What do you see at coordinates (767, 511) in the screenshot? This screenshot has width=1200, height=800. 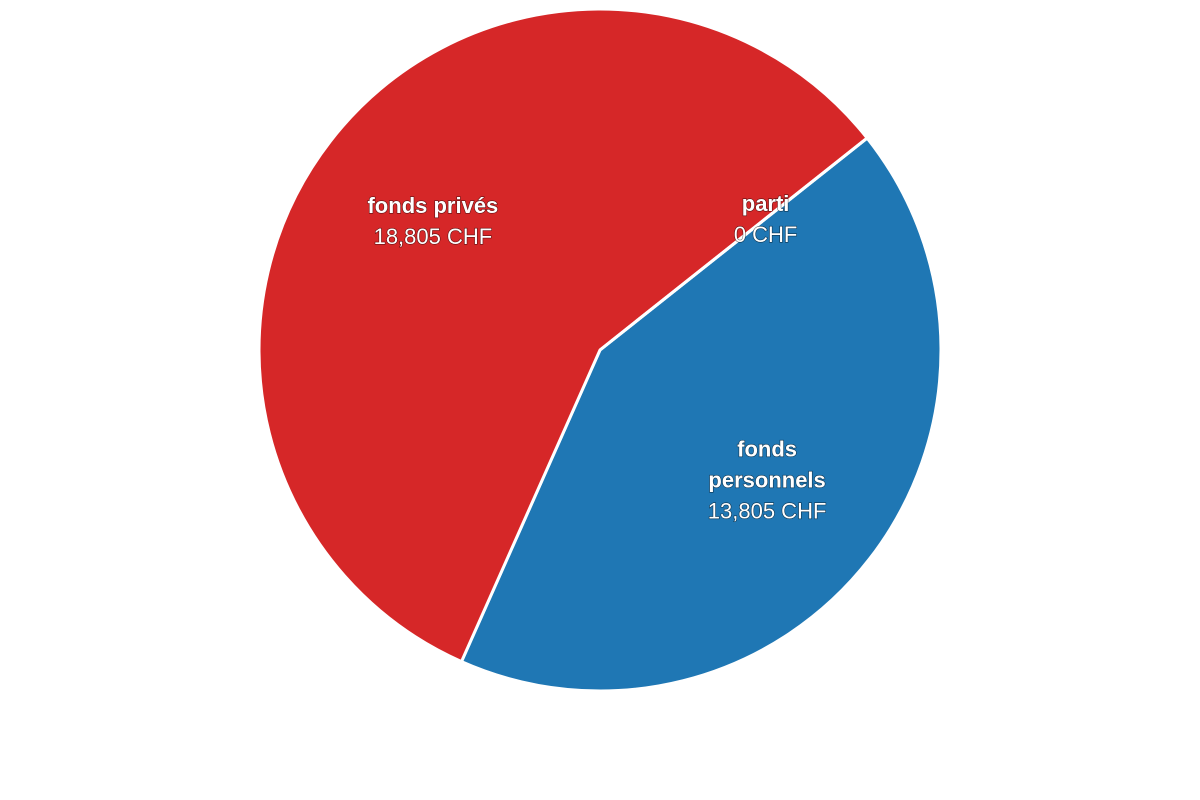 I see `slice-value-label: 13,805 CHF` at bounding box center [767, 511].